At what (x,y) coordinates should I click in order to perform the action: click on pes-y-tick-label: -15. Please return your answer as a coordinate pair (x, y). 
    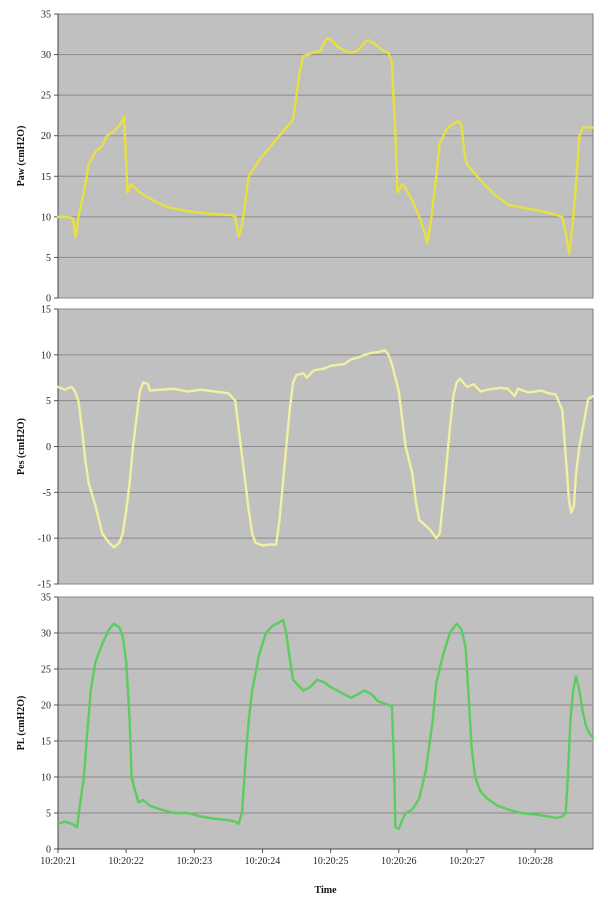
    Looking at the image, I should click on (44, 585).